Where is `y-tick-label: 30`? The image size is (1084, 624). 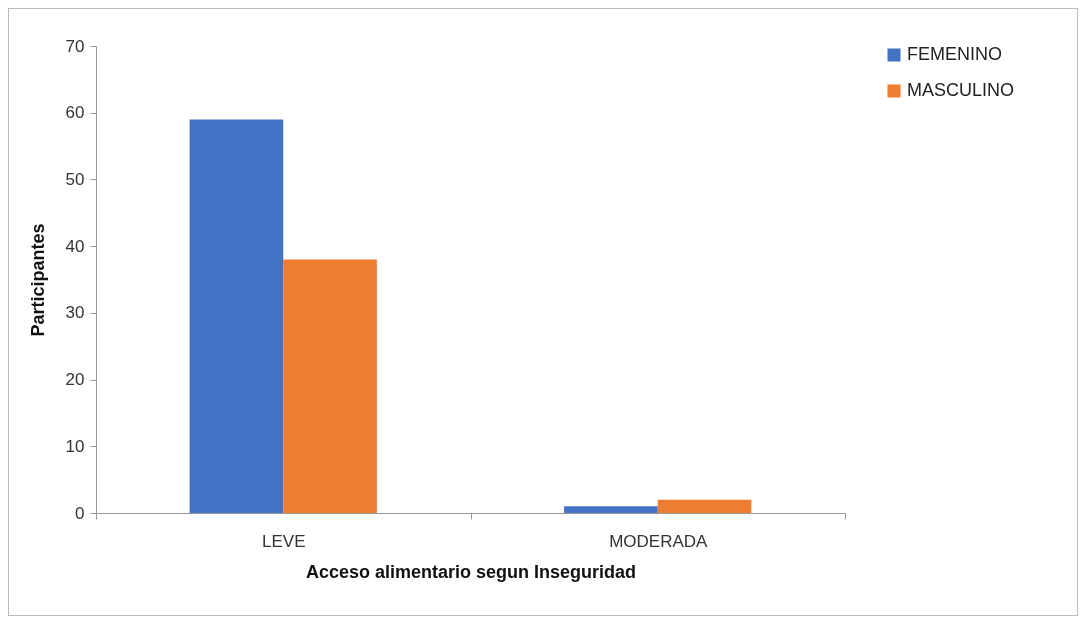
y-tick-label: 30 is located at coordinates (75, 313).